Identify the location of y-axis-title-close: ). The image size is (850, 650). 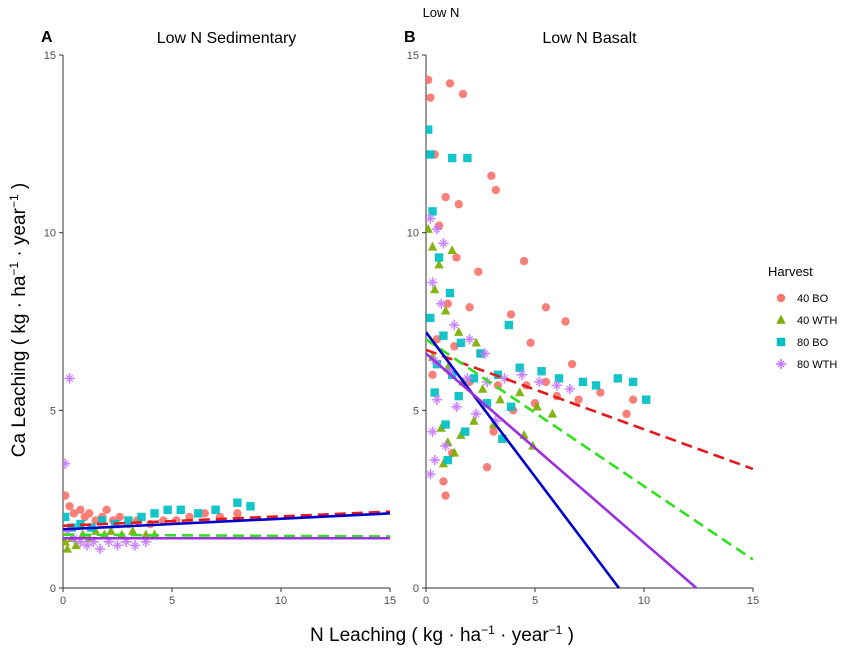
(19, 189).